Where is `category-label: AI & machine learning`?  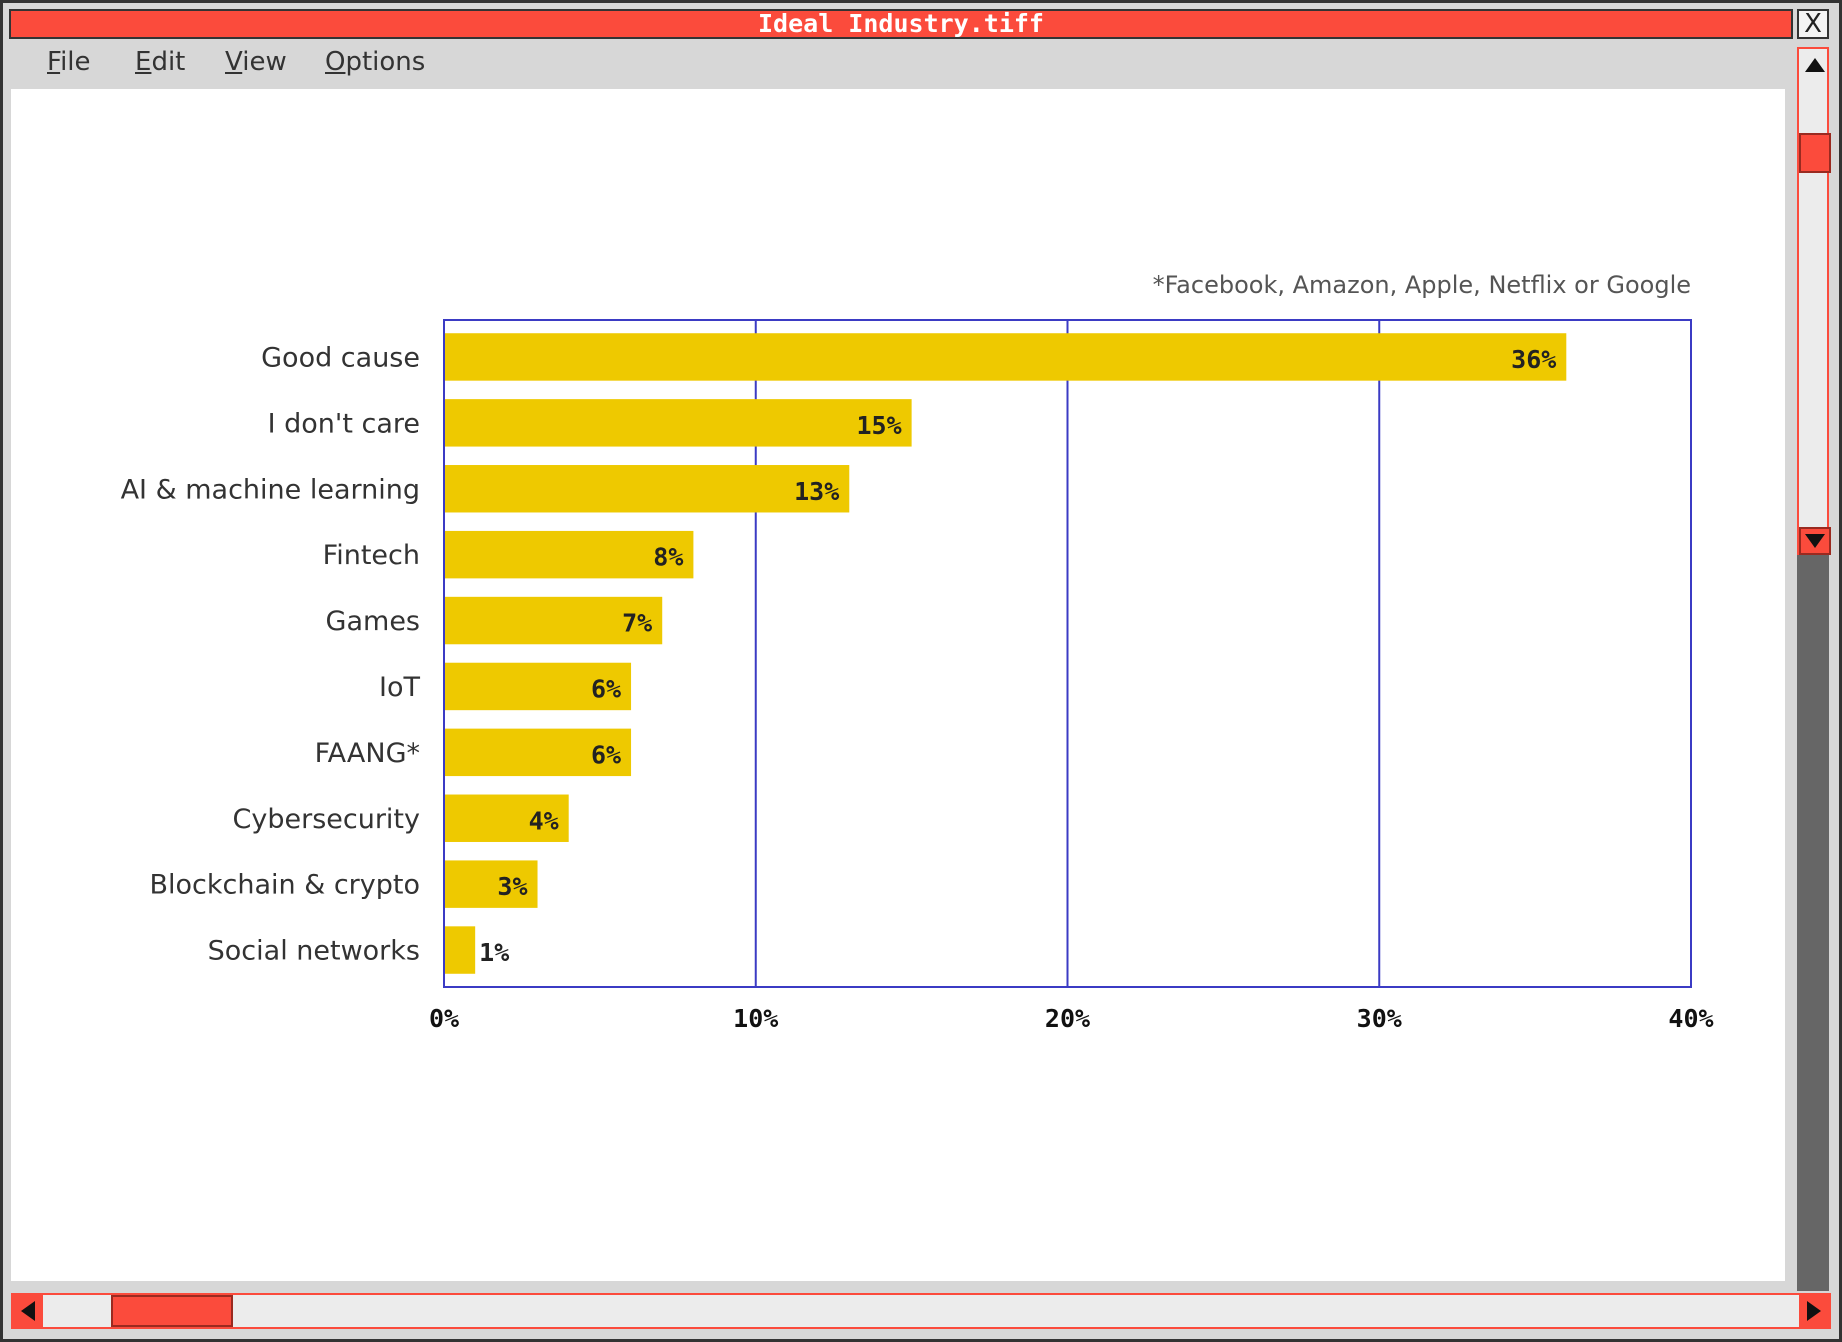 category-label: AI & machine learning is located at coordinates (270, 489).